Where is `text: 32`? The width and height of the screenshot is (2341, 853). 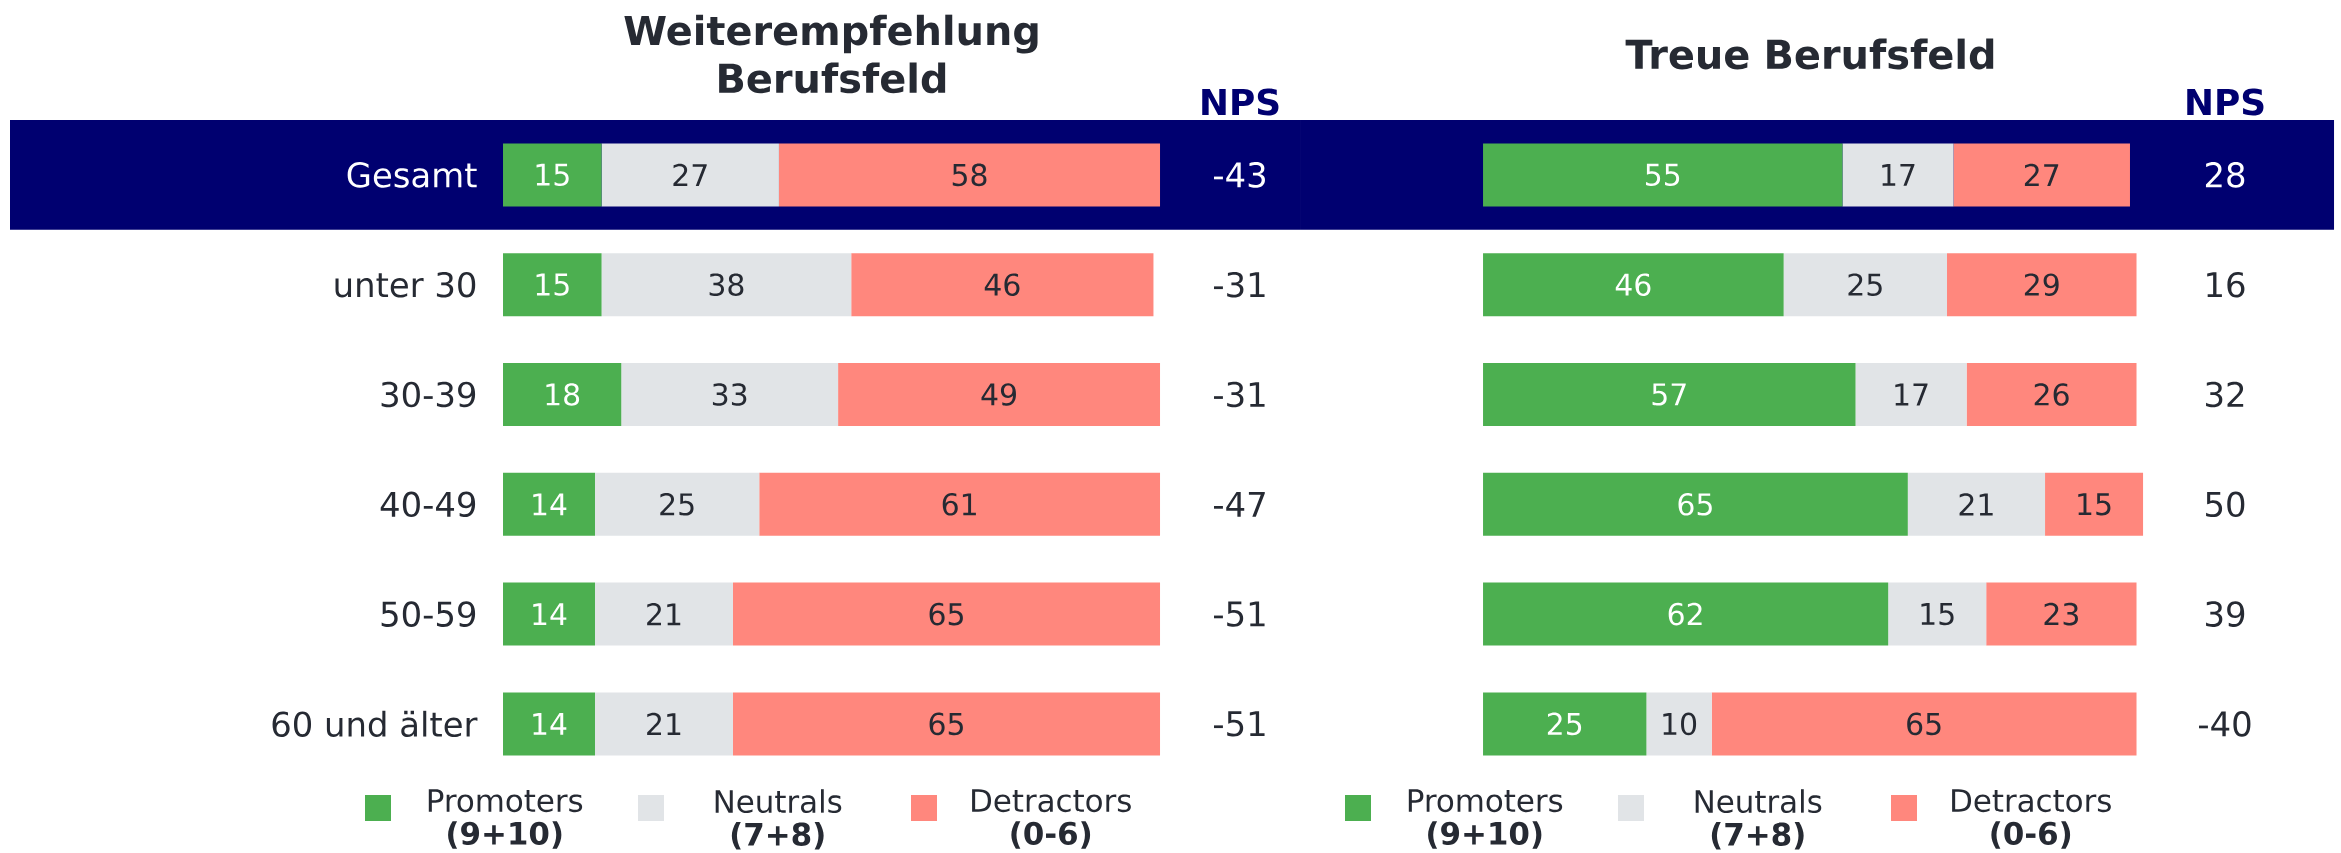
text: 32 is located at coordinates (2225, 394).